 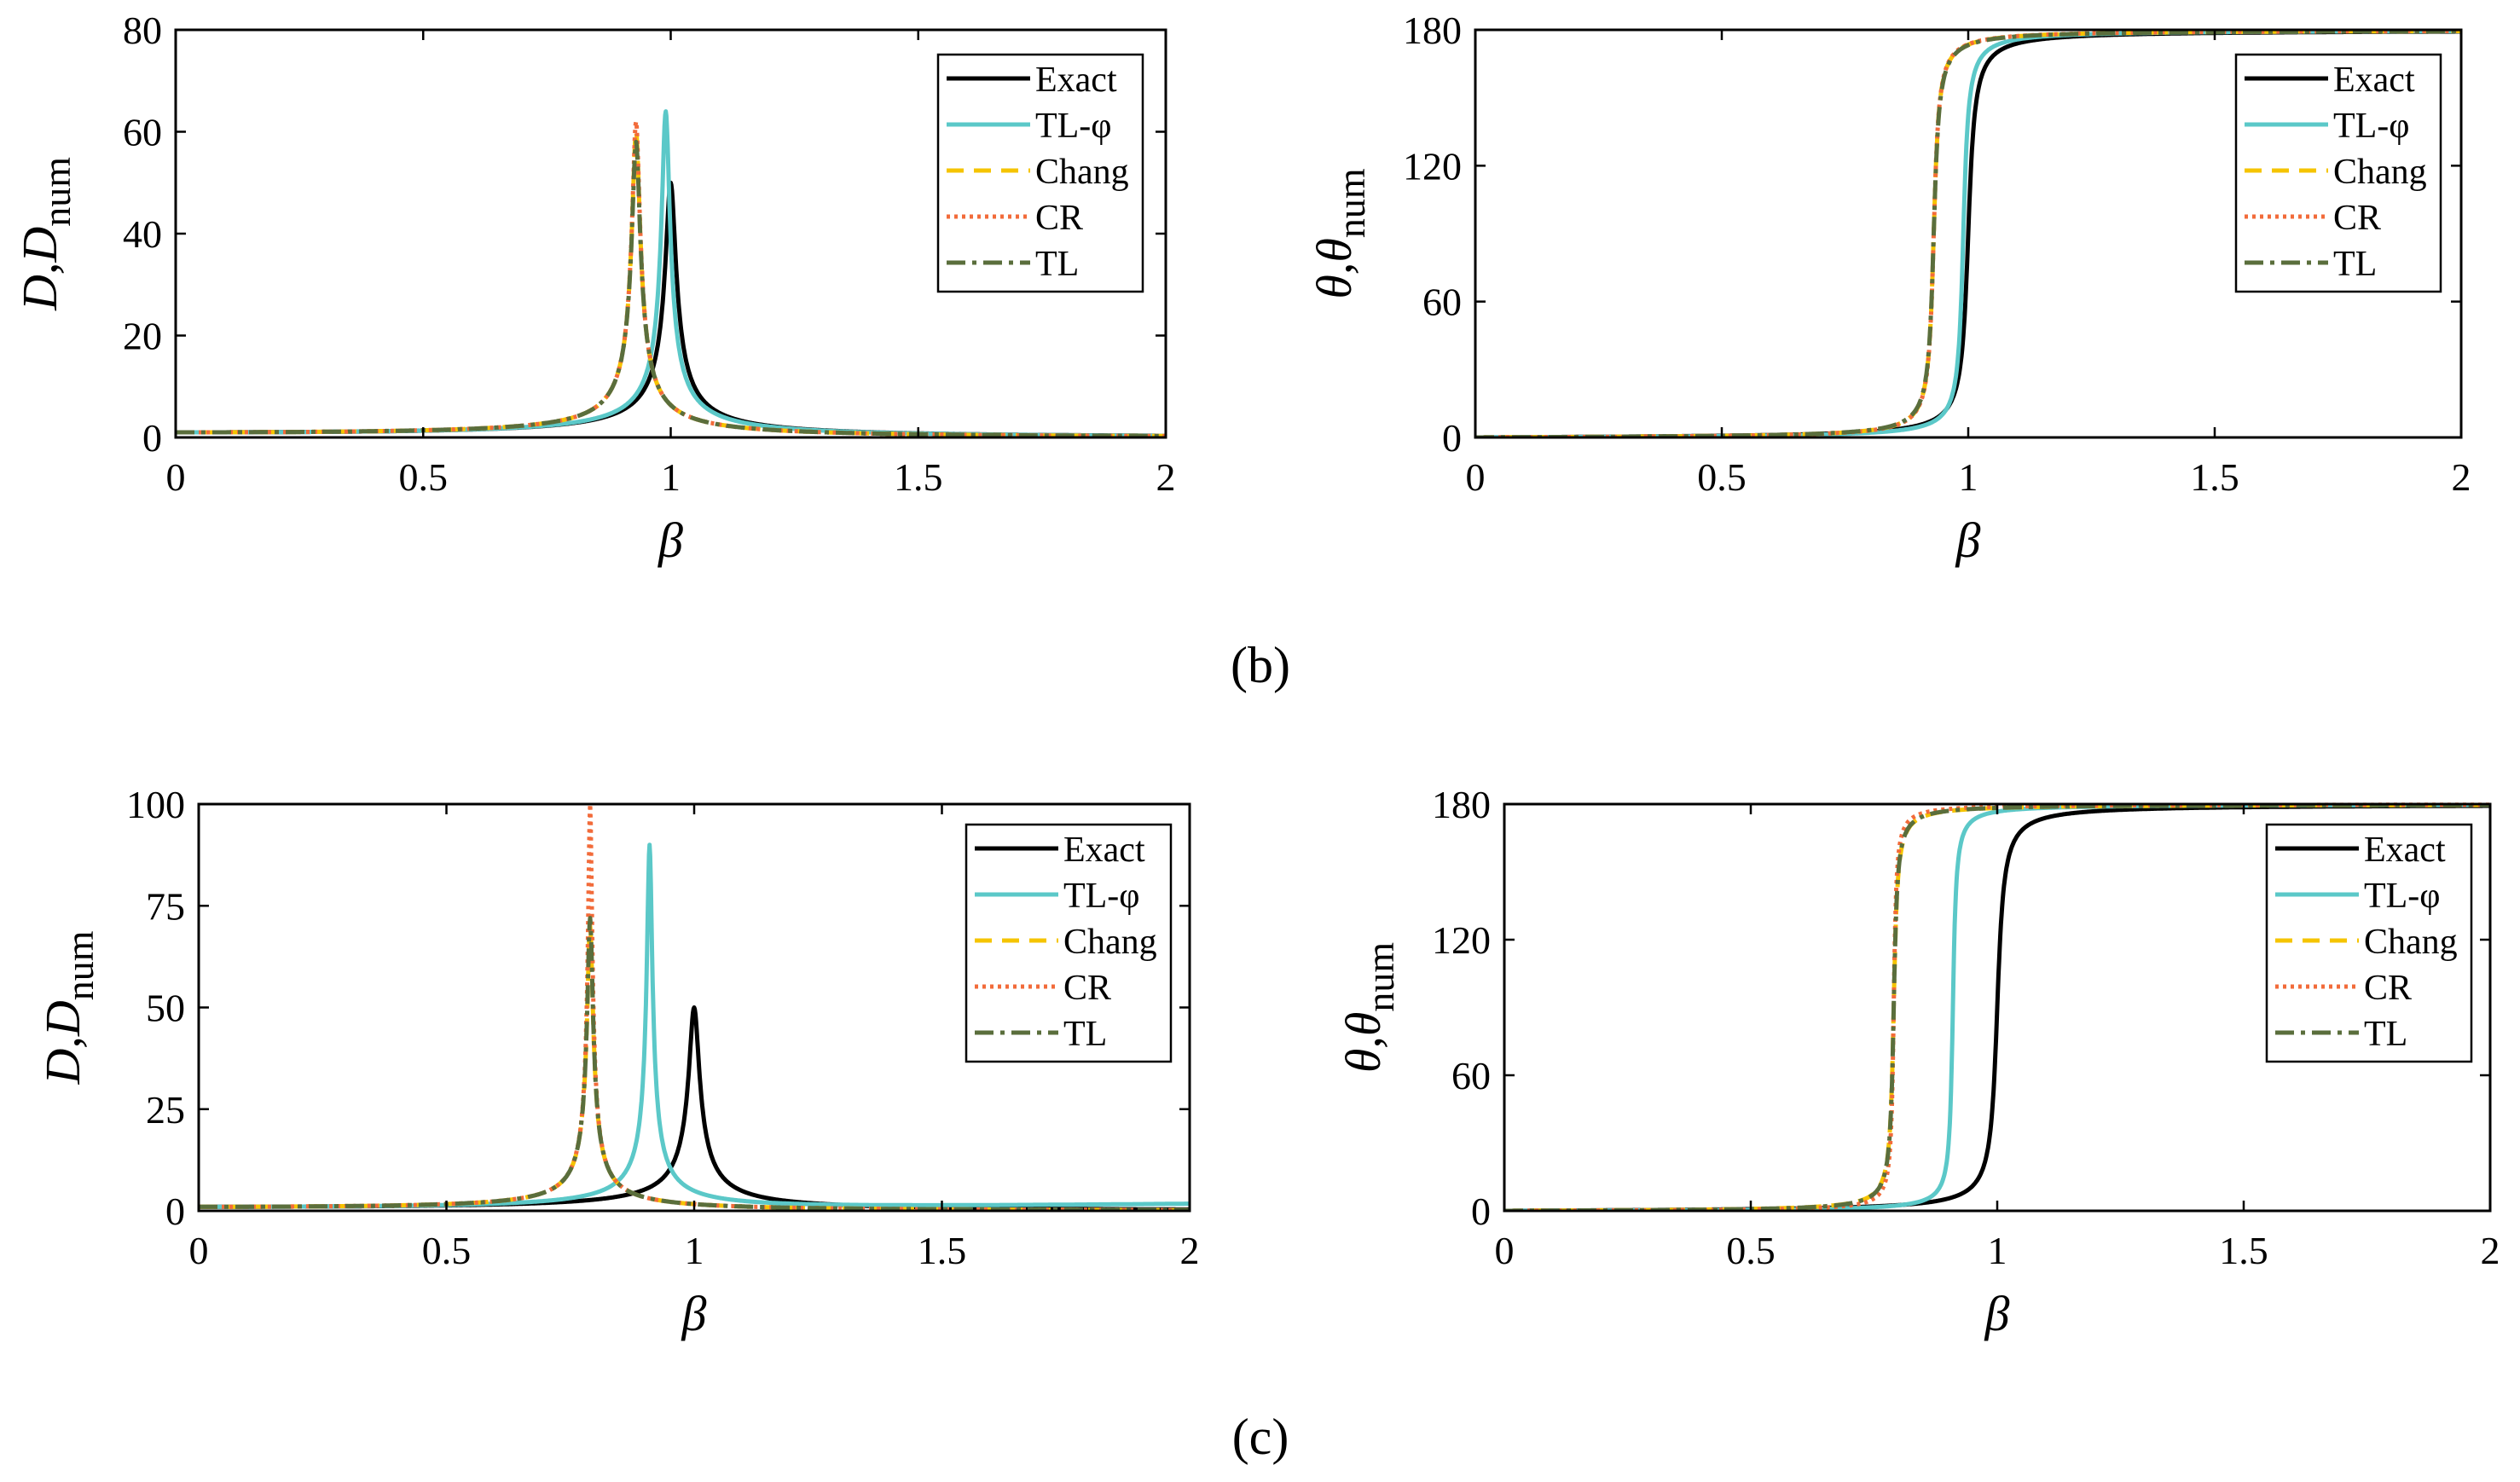 I want to click on plot-area, so click(x=671, y=273).